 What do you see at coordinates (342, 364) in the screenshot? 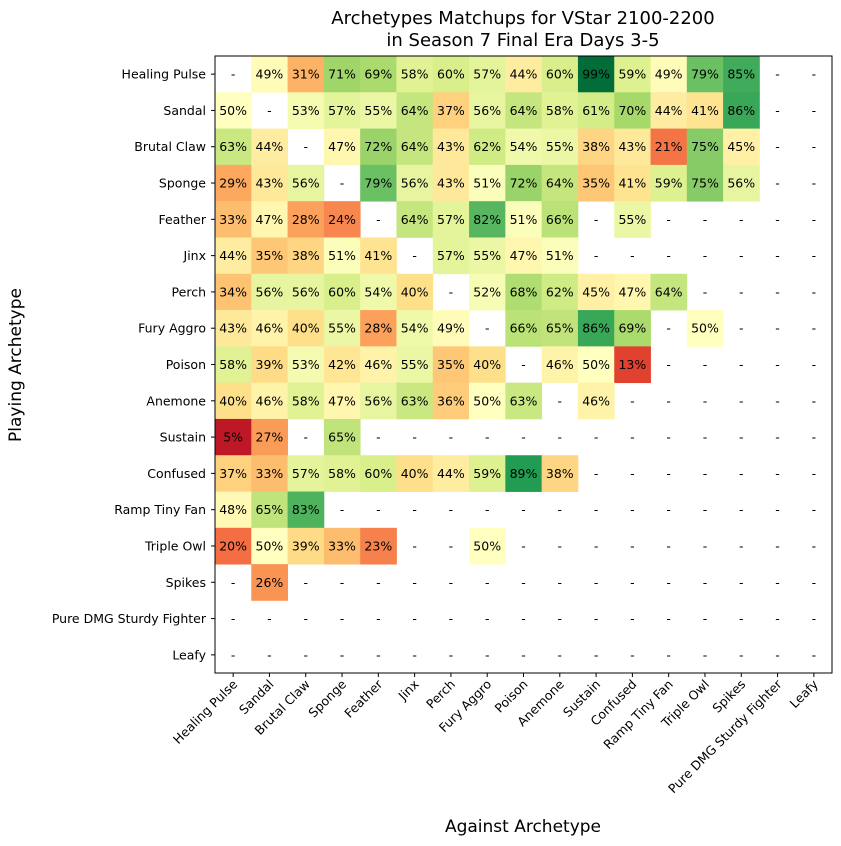
I see `heatmap-cell-label: 42%` at bounding box center [342, 364].